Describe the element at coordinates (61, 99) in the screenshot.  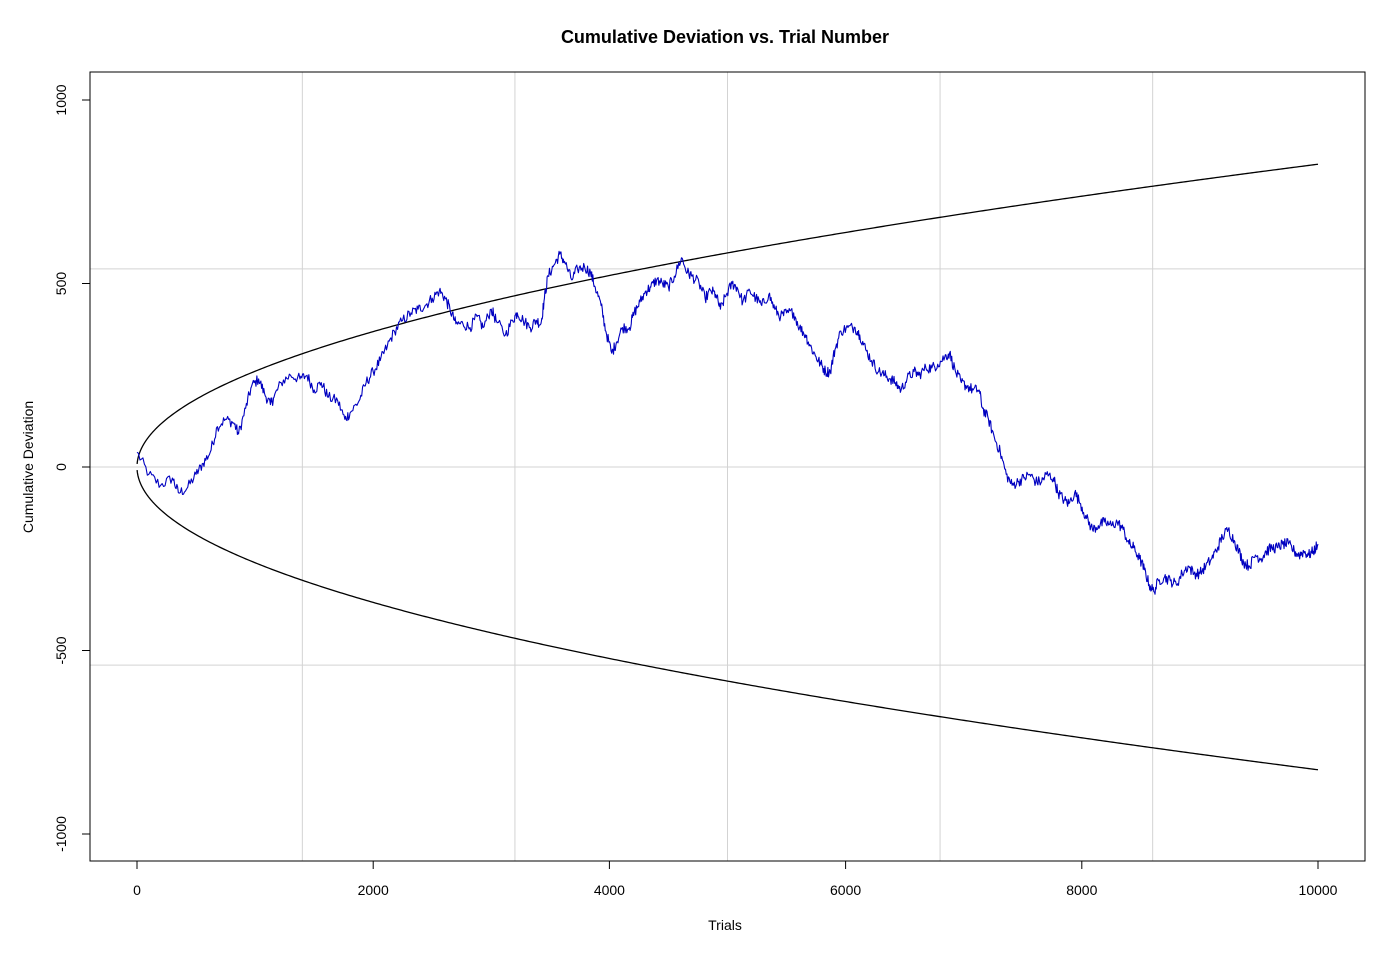
I see `y-tick-label: 1000` at that location.